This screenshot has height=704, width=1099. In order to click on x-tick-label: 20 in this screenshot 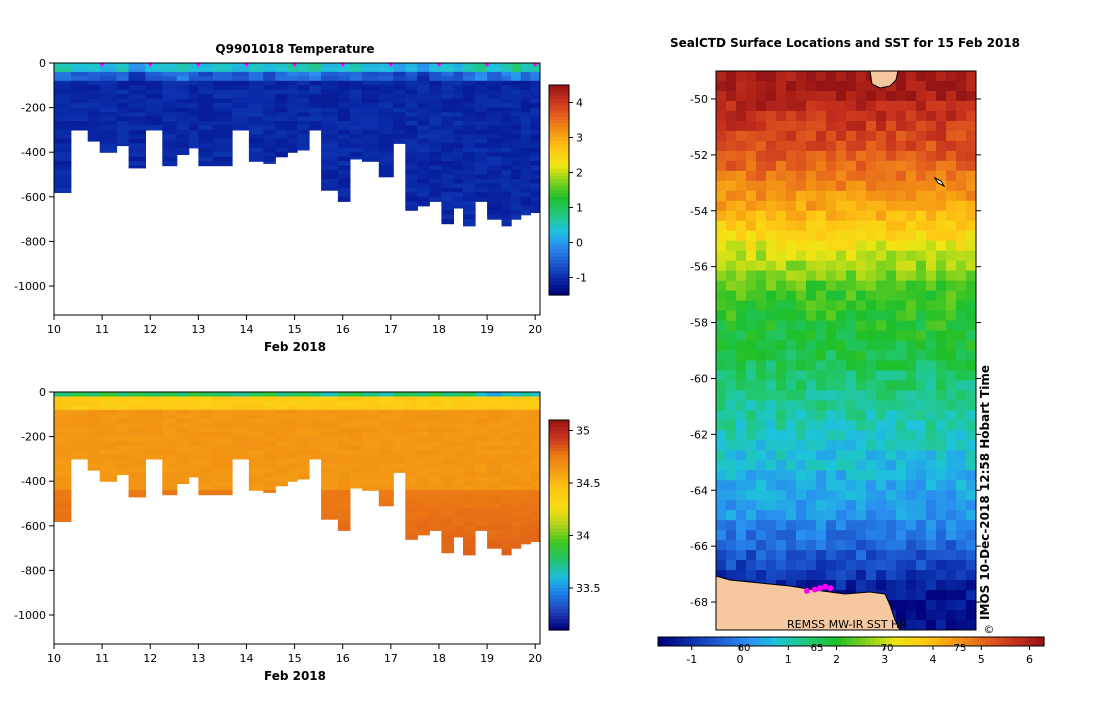, I will do `click(535, 658)`.